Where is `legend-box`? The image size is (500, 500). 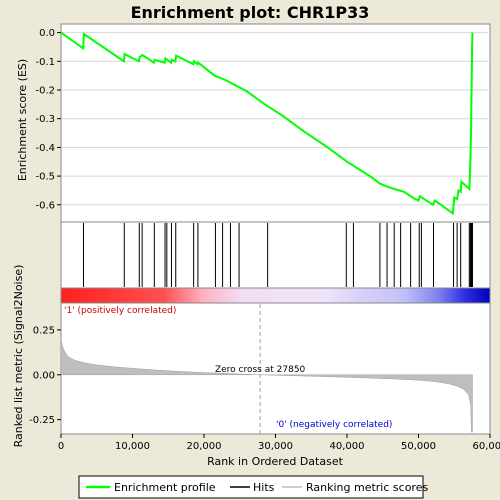 legend-box is located at coordinates (251, 487).